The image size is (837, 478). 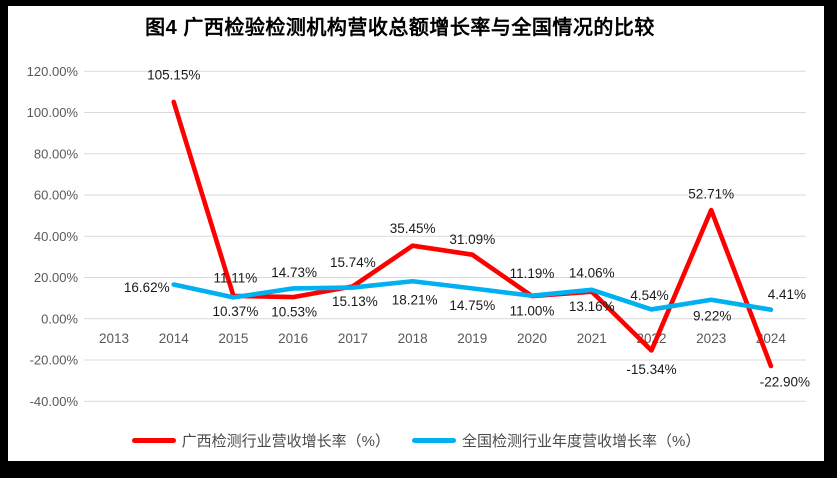 I want to click on national-growth-data-label: 4.41%, so click(x=787, y=294).